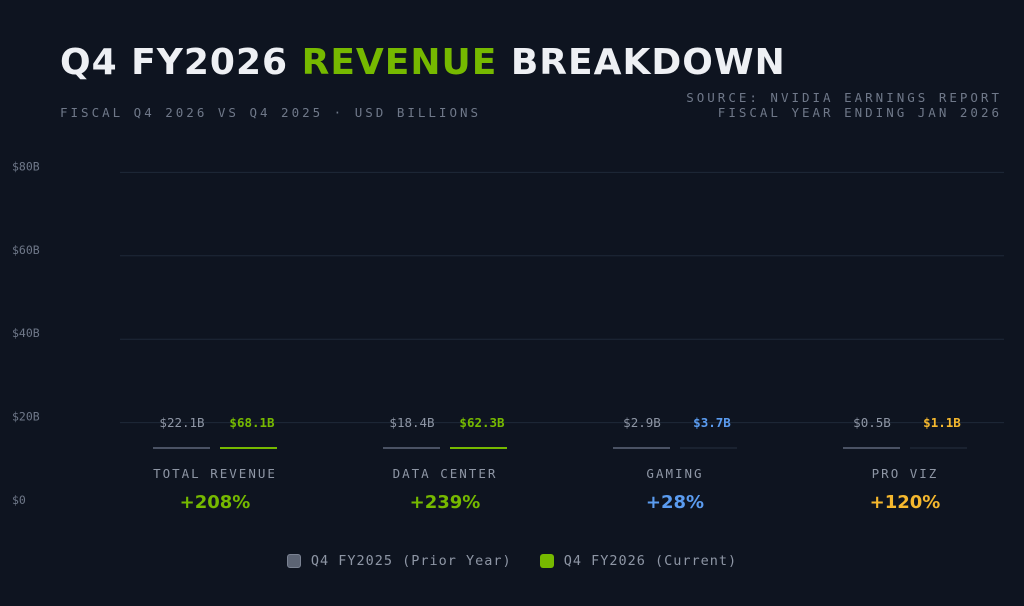 This screenshot has height=606, width=1024. I want to click on source-line-2: FISCAL YEAR ENDING JAN 2026, so click(859, 112).